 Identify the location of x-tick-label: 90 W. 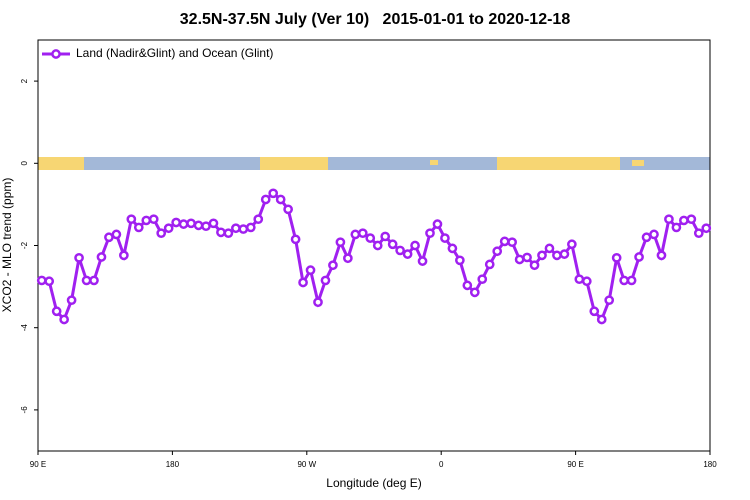
(306, 464).